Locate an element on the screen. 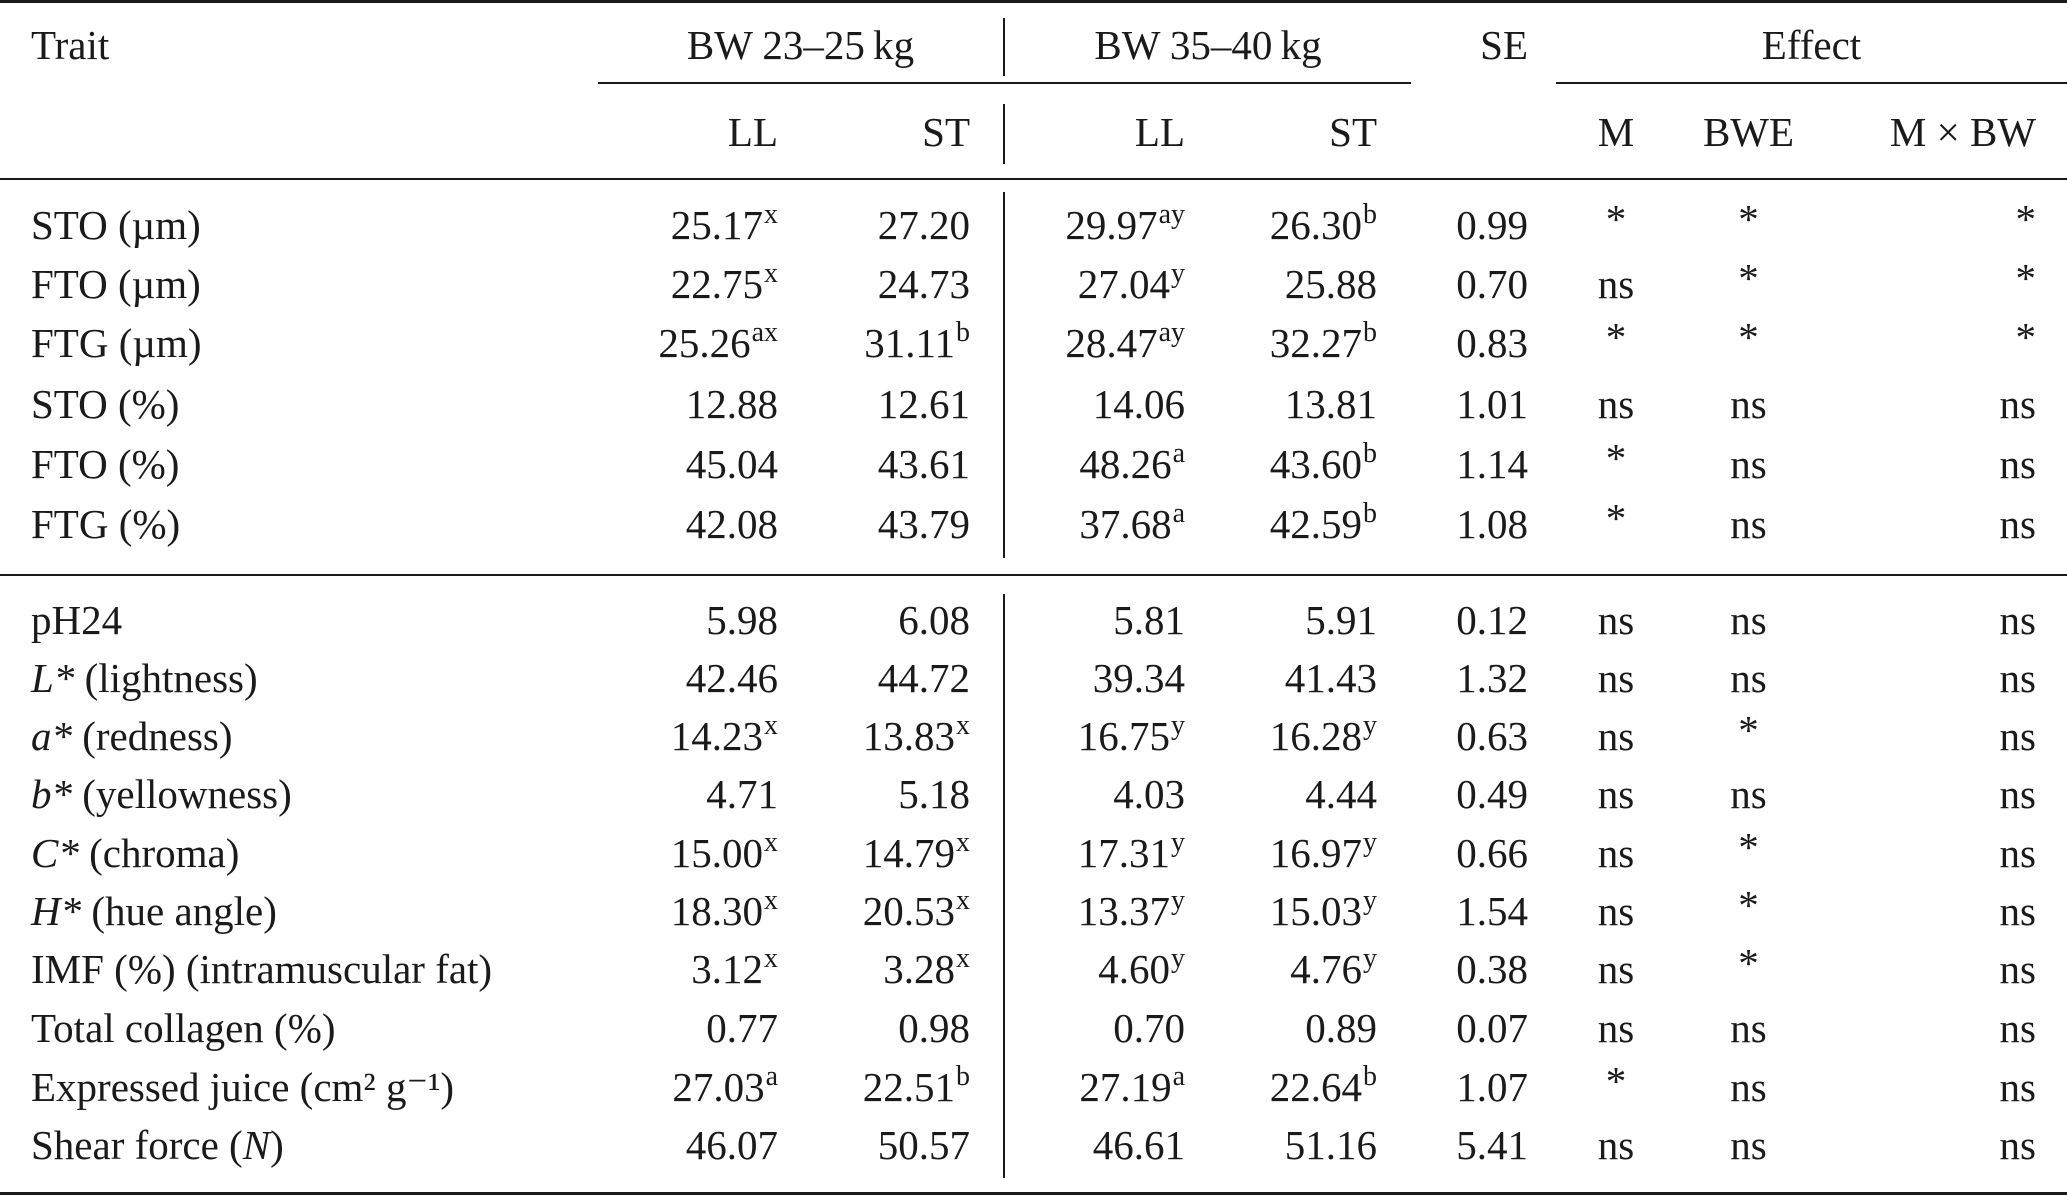 This screenshot has height=1196, width=2067. cell-value: 14.79 is located at coordinates (908, 853).